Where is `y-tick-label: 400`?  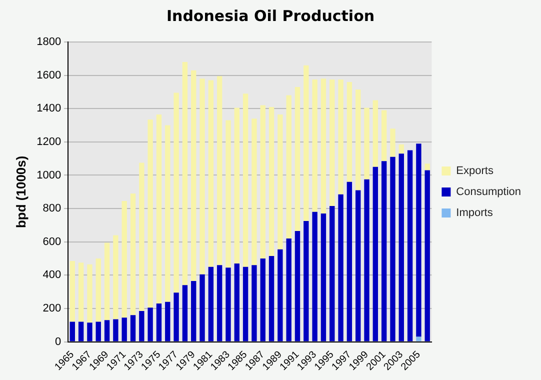
y-tick-label: 400 is located at coordinates (52, 275).